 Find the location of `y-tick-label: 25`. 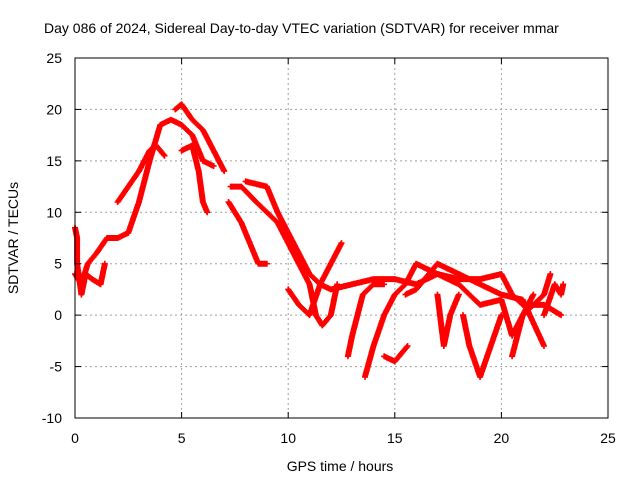

y-tick-label: 25 is located at coordinates (54, 58).